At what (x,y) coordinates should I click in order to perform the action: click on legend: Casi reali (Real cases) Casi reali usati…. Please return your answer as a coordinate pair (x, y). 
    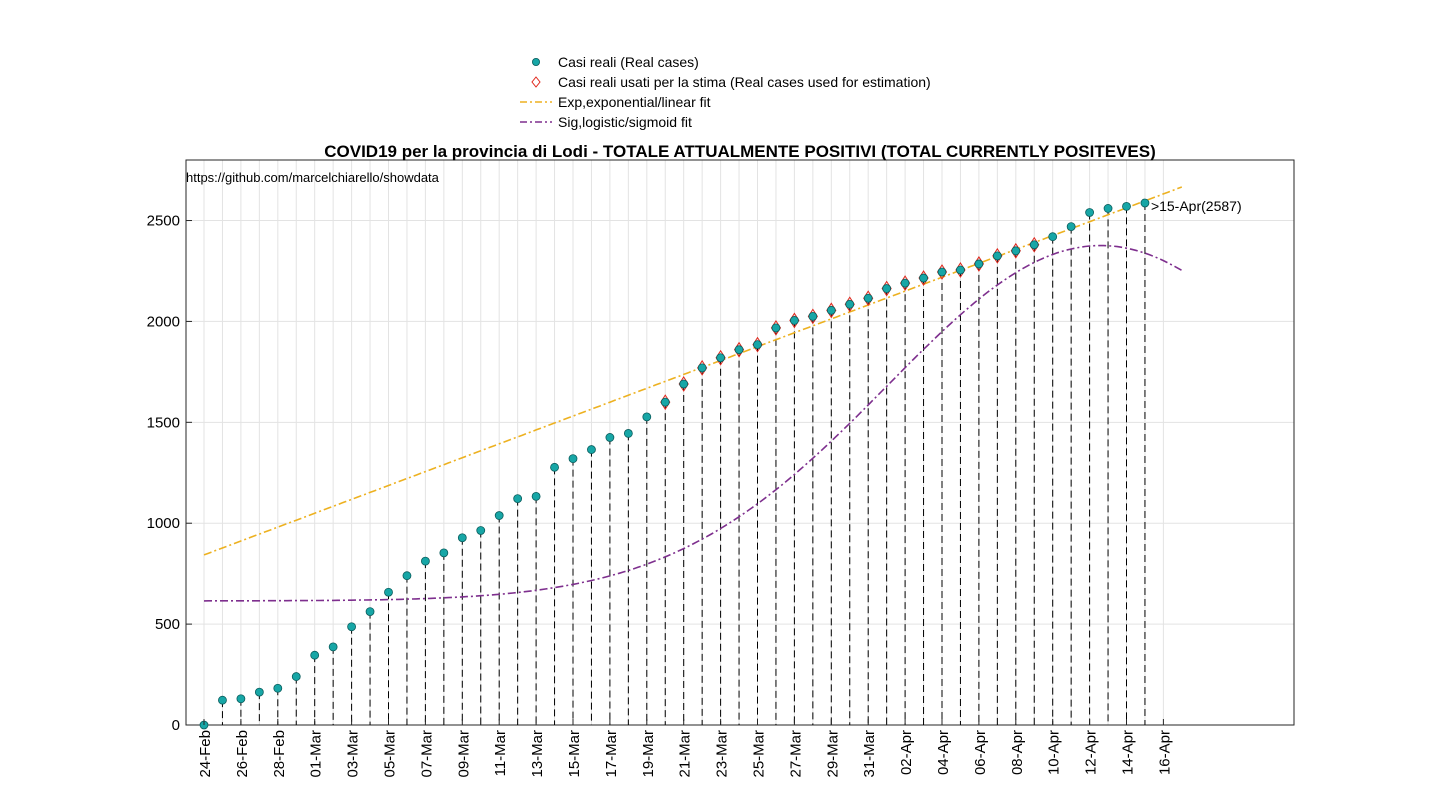
    Looking at the image, I should click on (746, 92).